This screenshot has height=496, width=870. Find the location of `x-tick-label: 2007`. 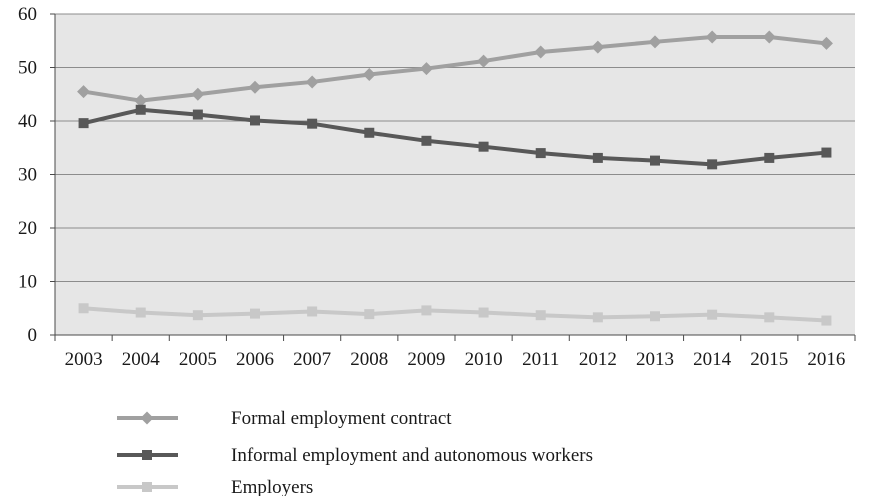

x-tick-label: 2007 is located at coordinates (312, 359).